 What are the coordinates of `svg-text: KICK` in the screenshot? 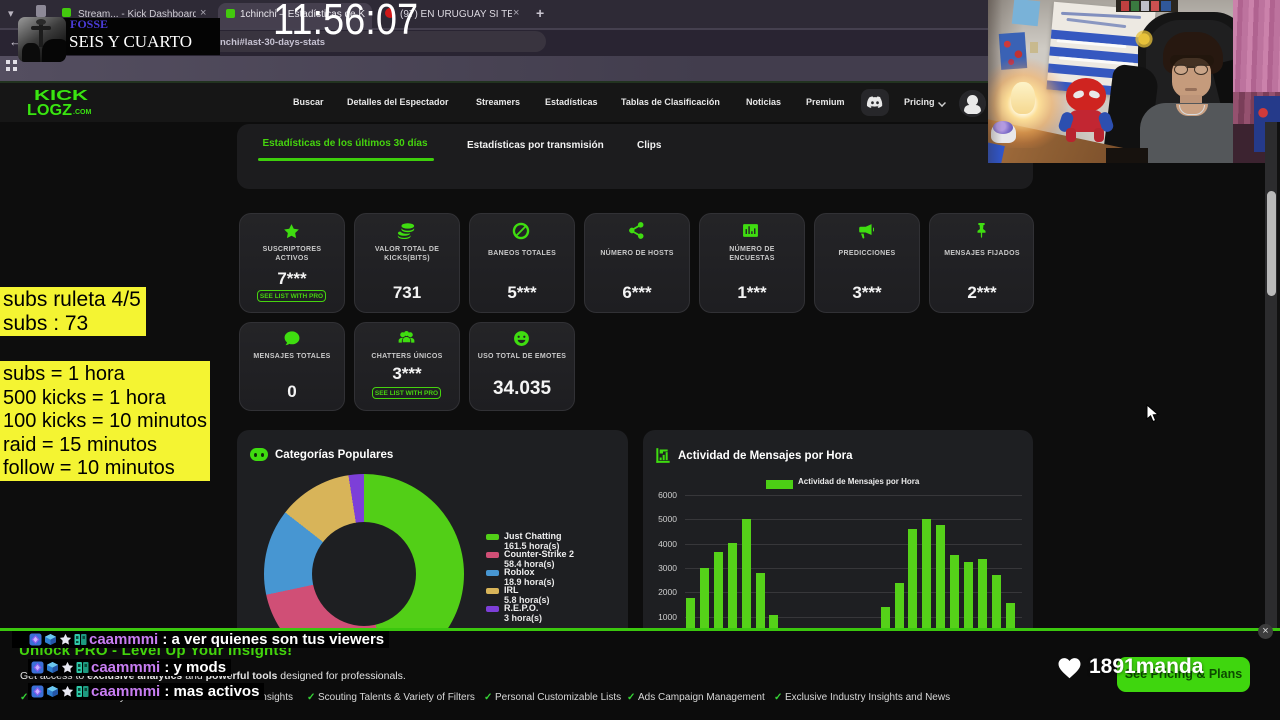 It's located at (61, 95).